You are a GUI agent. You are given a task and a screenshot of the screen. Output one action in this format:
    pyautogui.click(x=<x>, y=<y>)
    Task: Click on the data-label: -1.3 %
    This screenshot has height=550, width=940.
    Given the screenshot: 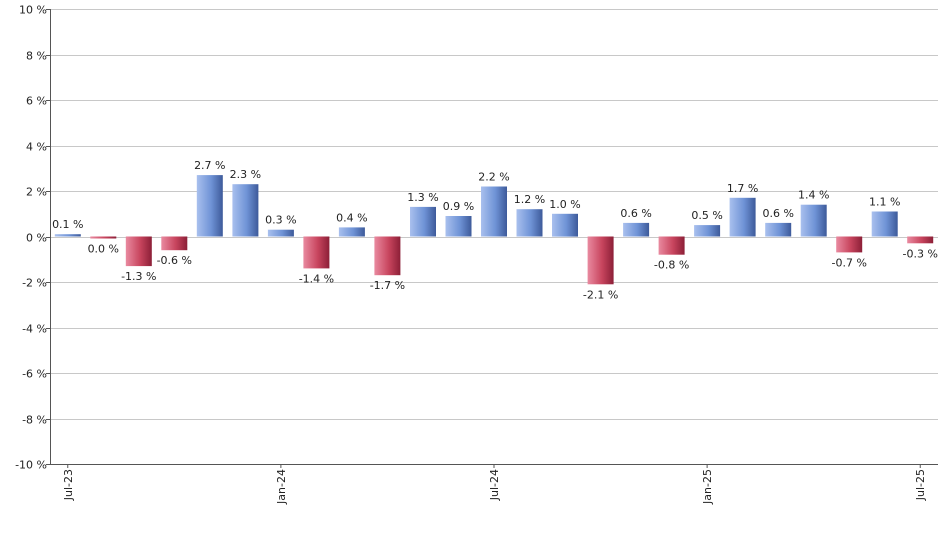 What is the action you would take?
    pyautogui.click(x=138, y=276)
    